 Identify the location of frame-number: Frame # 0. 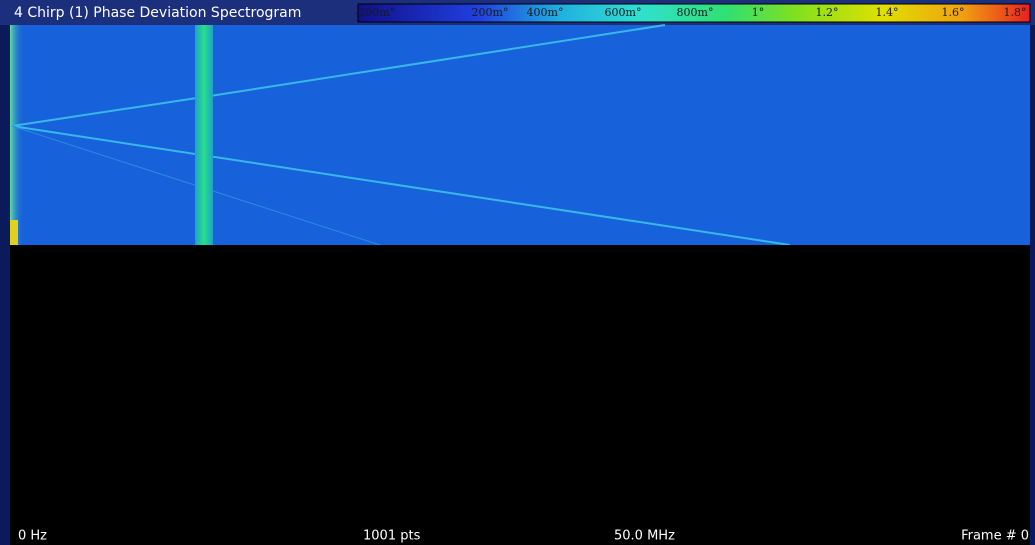
(995, 536).